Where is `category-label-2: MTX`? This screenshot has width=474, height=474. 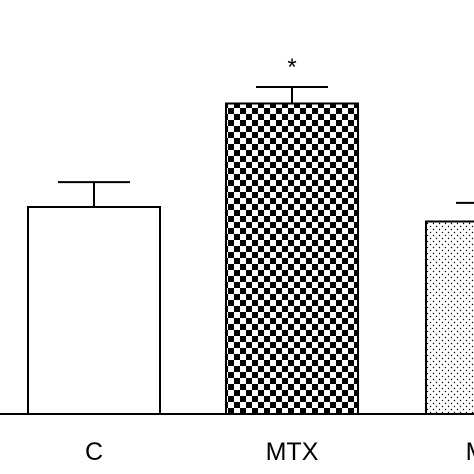
category-label-2: MTX is located at coordinates (470, 452).